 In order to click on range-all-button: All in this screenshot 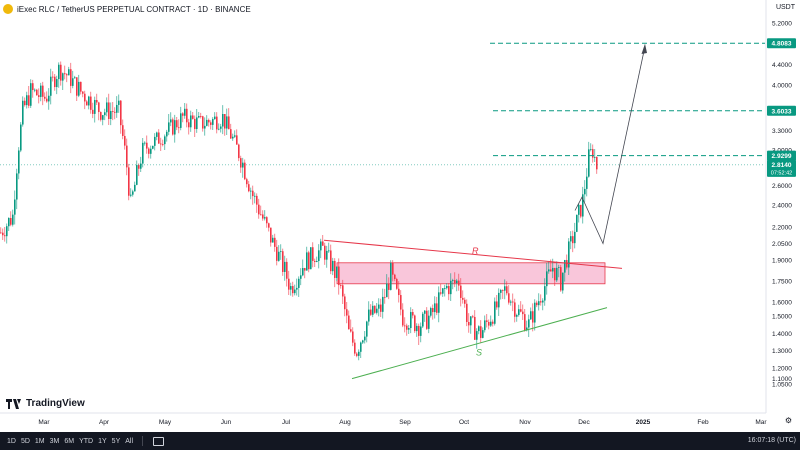, I will do `click(129, 441)`.